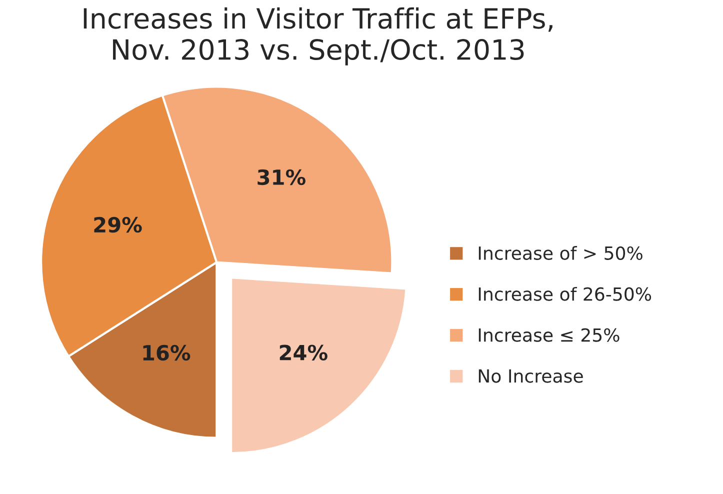  What do you see at coordinates (318, 36) in the screenshot?
I see `chart-title: Increases in Visitor Traffic at EFPs, Nov. 2013 vs. Sept./Oct. 2013` at bounding box center [318, 36].